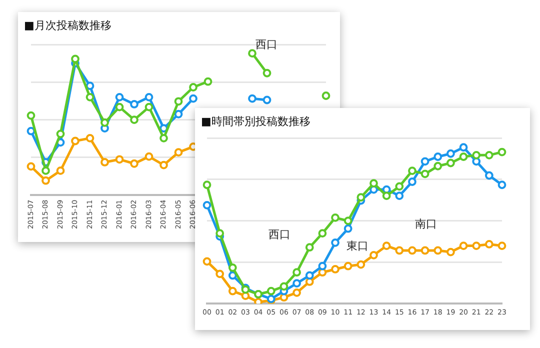 Image resolution: width=540 pixels, height=348 pixels. Describe the element at coordinates (67, 26) in the screenshot. I see `chart-title: ■月次投稿数推移` at that location.